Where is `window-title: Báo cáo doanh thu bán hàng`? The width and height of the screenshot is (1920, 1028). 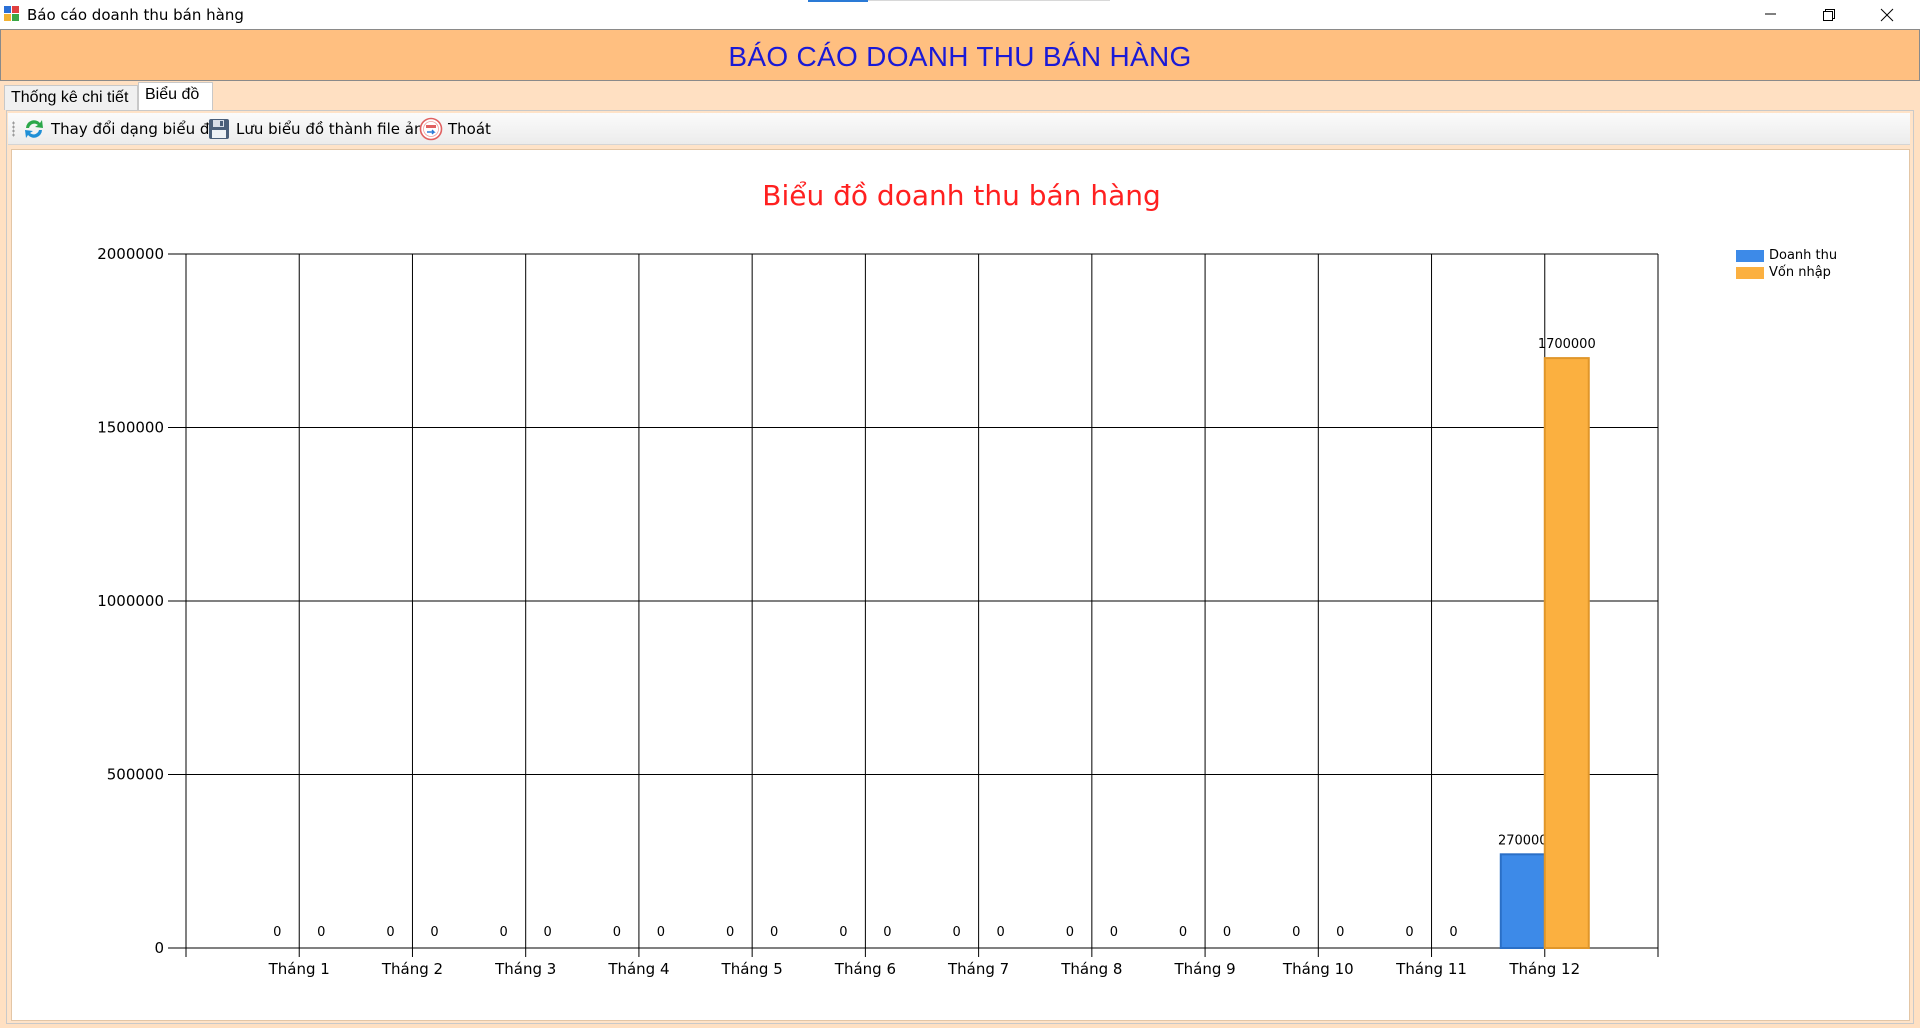
window-title: Báo cáo doanh thu bán hàng is located at coordinates (135, 15).